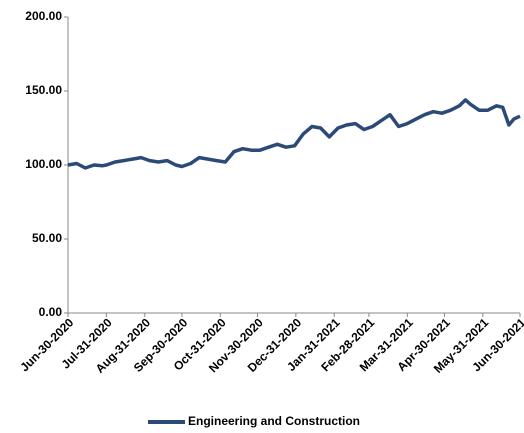 The width and height of the screenshot is (524, 433). What do you see at coordinates (51, 312) in the screenshot?
I see `y-tick-label: 0.00` at bounding box center [51, 312].